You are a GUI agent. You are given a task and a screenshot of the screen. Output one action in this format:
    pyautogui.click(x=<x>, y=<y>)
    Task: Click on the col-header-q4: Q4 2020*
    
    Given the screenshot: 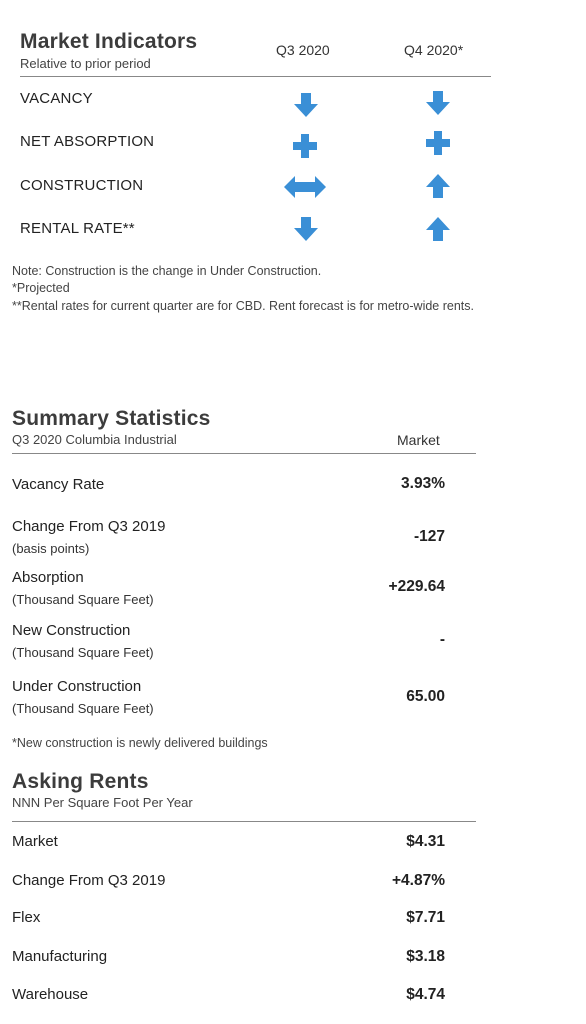 What is the action you would take?
    pyautogui.click(x=434, y=50)
    